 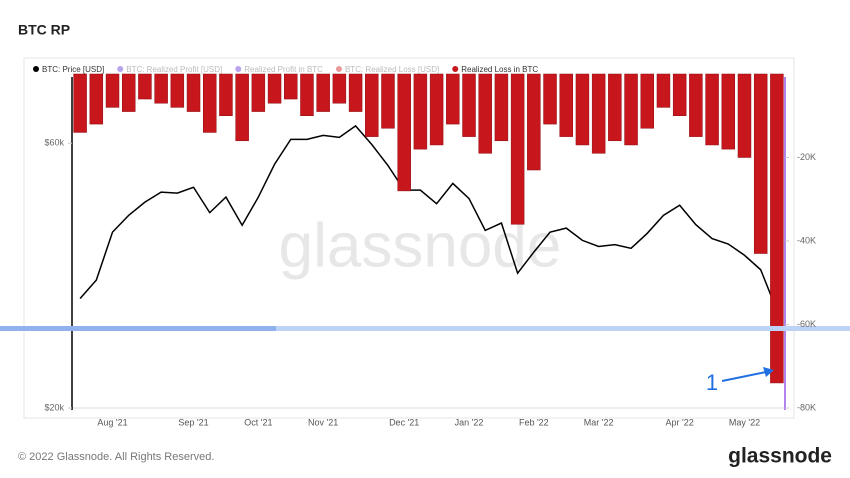 What do you see at coordinates (54, 143) in the screenshot?
I see `y-tick-label: $60k` at bounding box center [54, 143].